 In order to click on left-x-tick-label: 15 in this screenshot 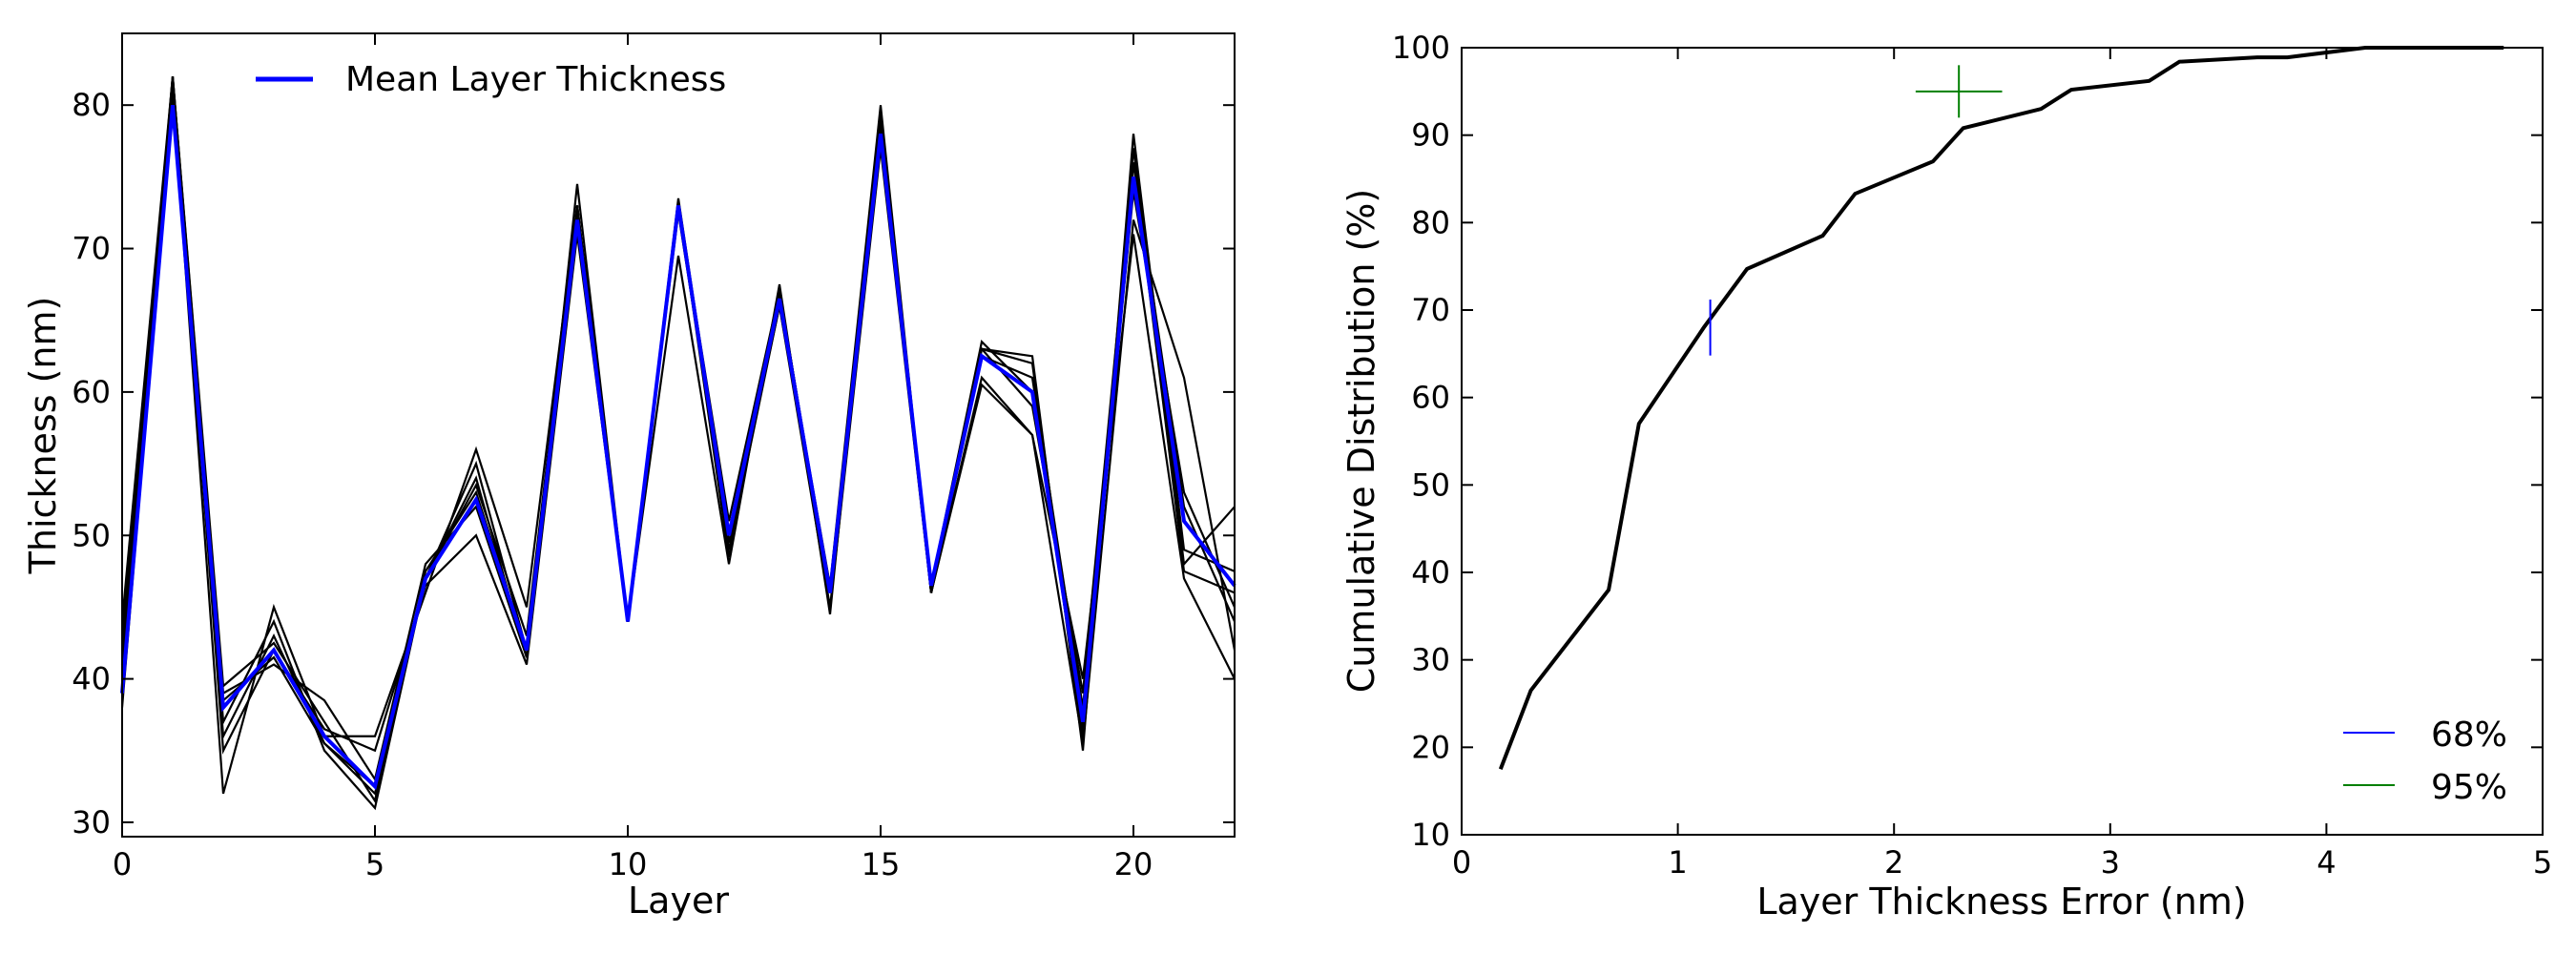, I will do `click(881, 864)`.